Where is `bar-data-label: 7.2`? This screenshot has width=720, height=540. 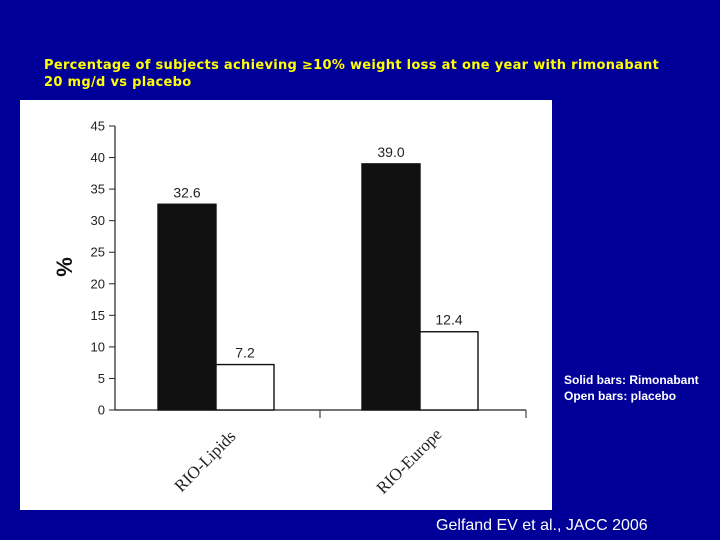
bar-data-label: 7.2 is located at coordinates (245, 353).